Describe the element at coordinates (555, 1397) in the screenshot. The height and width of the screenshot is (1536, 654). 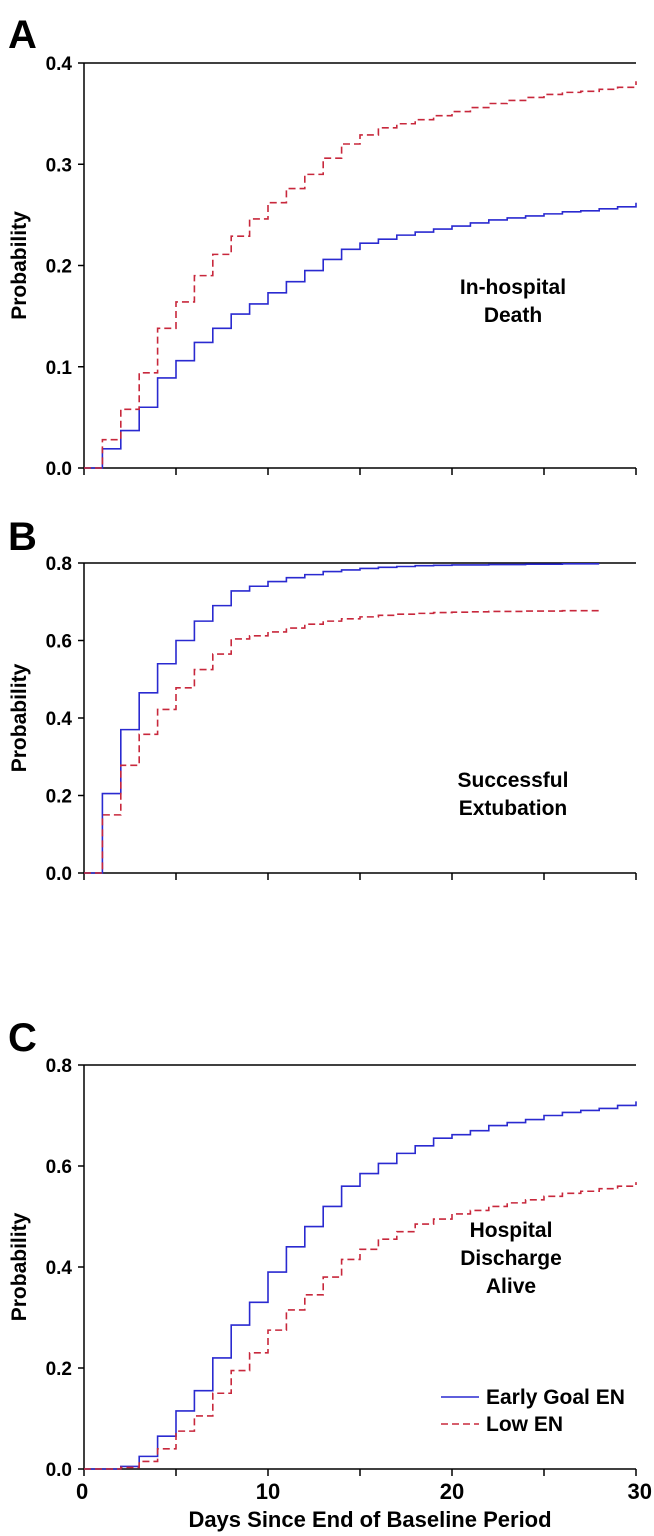
I see `legend-label-early: Early Goal EN` at that location.